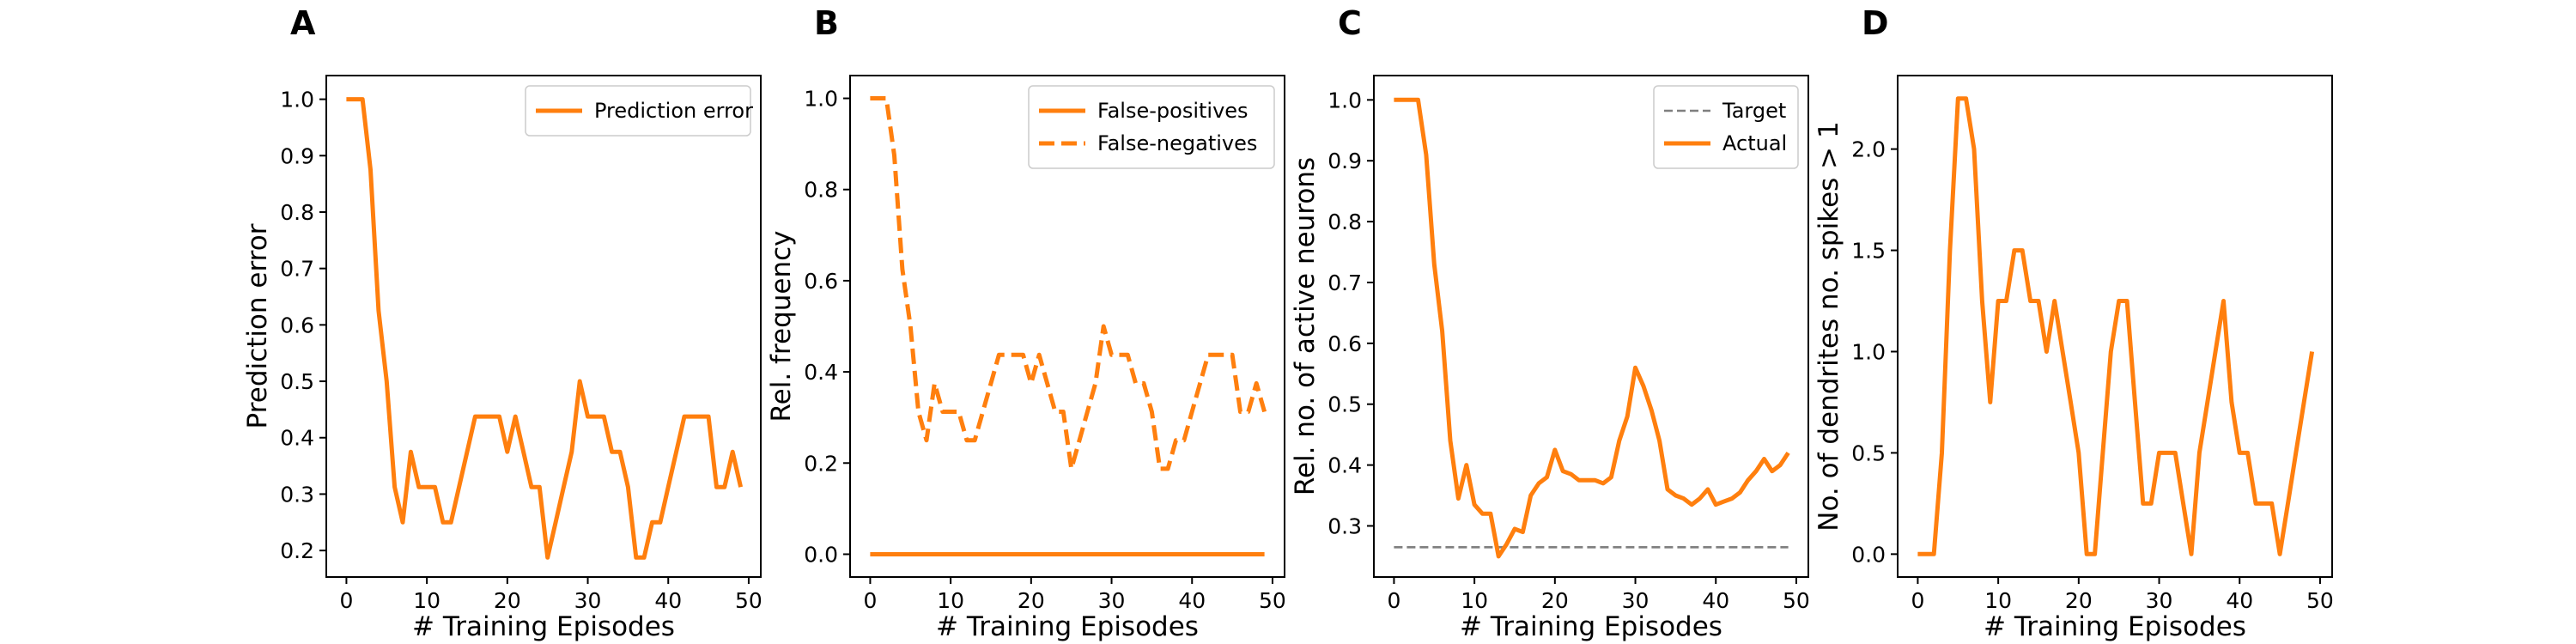 This screenshot has height=644, width=2576. What do you see at coordinates (1754, 111) in the screenshot?
I see `legend-label: Target` at bounding box center [1754, 111].